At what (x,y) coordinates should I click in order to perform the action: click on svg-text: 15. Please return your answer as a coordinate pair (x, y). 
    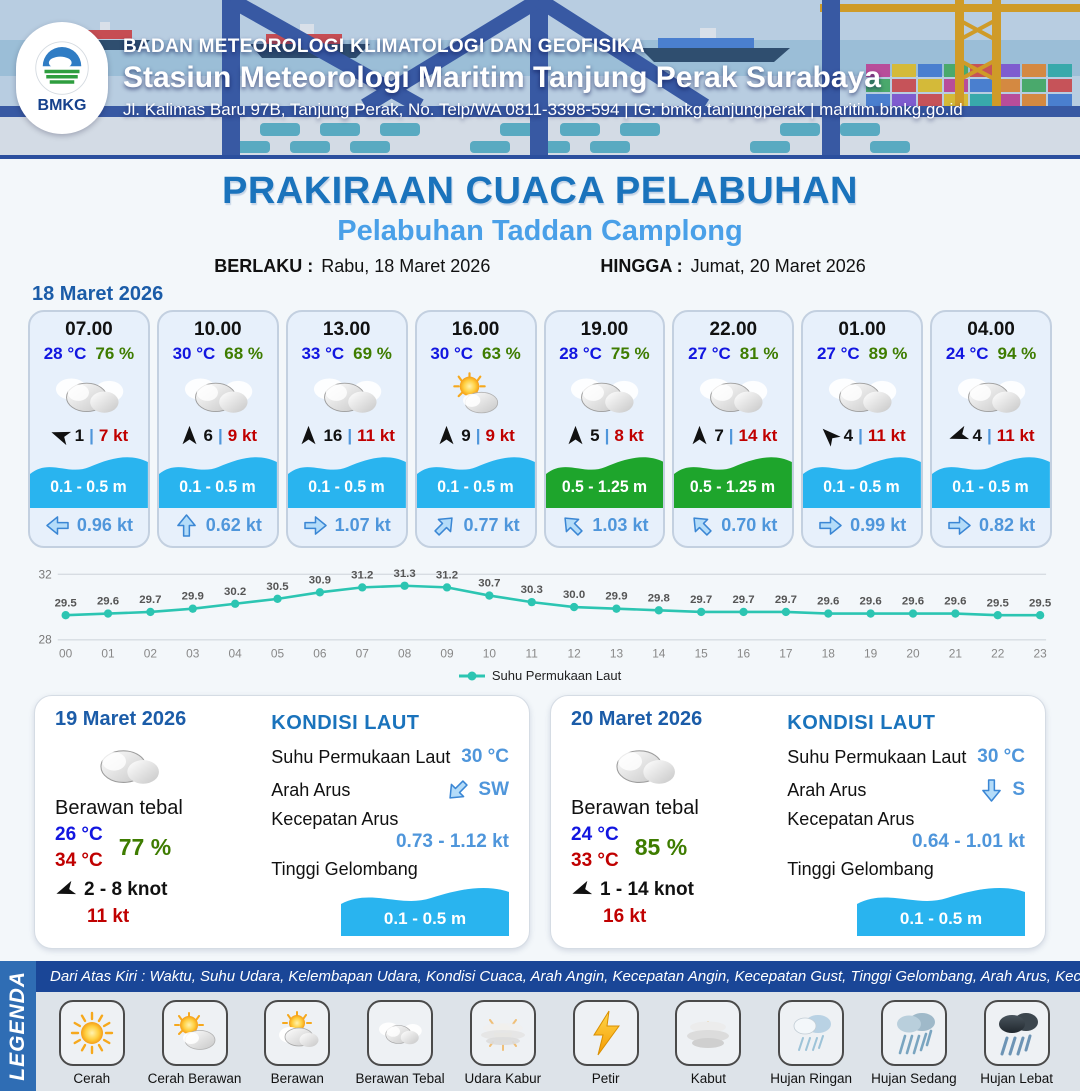
    Looking at the image, I should click on (702, 654).